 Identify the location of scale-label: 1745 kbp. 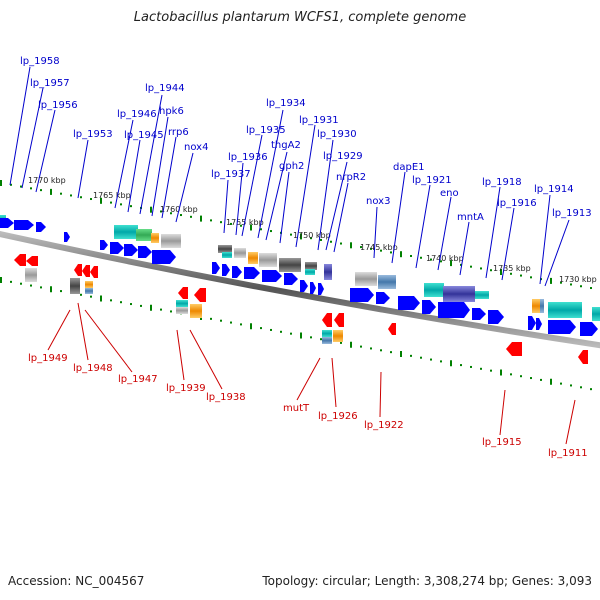
(379, 247).